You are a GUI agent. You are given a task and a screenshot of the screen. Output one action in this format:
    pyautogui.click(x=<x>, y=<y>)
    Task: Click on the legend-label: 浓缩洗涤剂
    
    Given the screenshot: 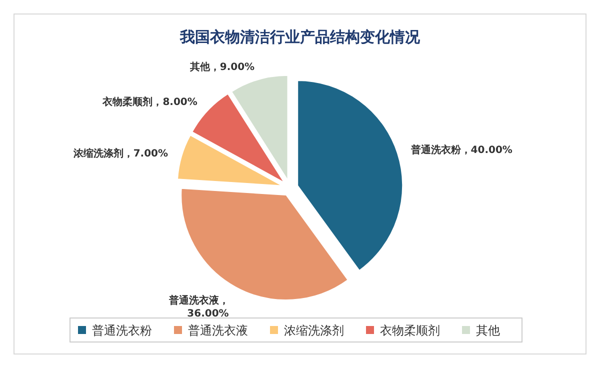 What is the action you would take?
    pyautogui.click(x=314, y=331)
    